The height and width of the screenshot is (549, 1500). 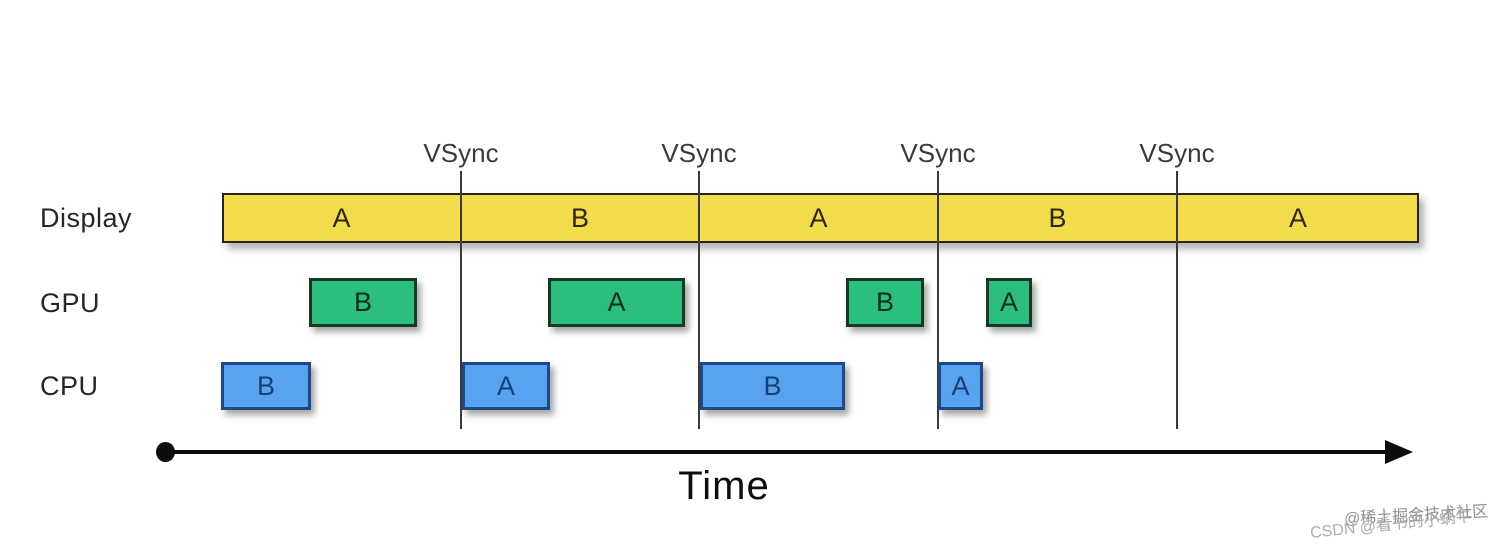 I want to click on time-axis-arrowhead-icon, so click(x=1399, y=452).